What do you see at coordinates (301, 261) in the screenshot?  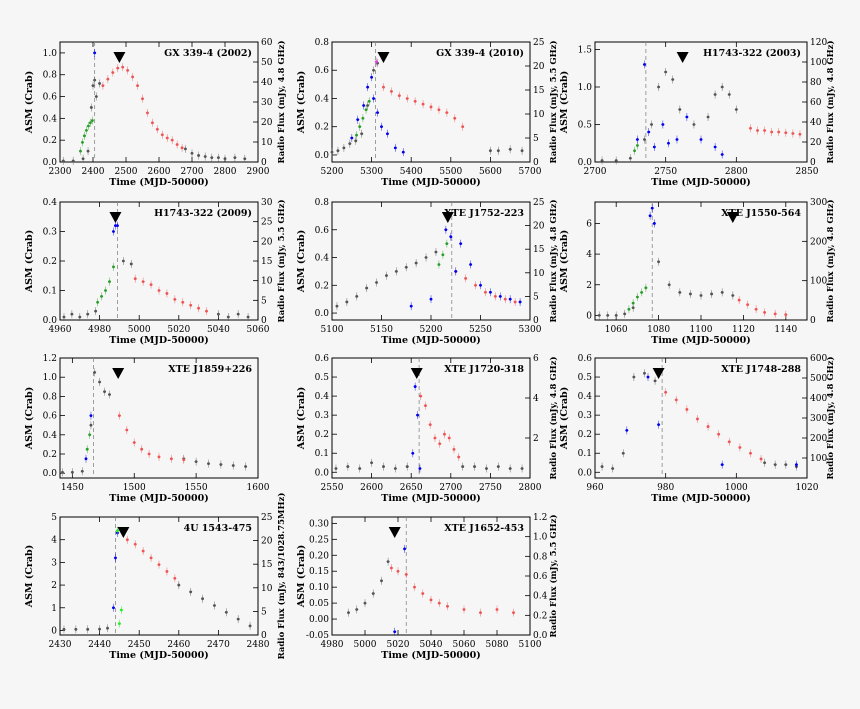 I see `y-axis-label: ASM (Crab)` at bounding box center [301, 261].